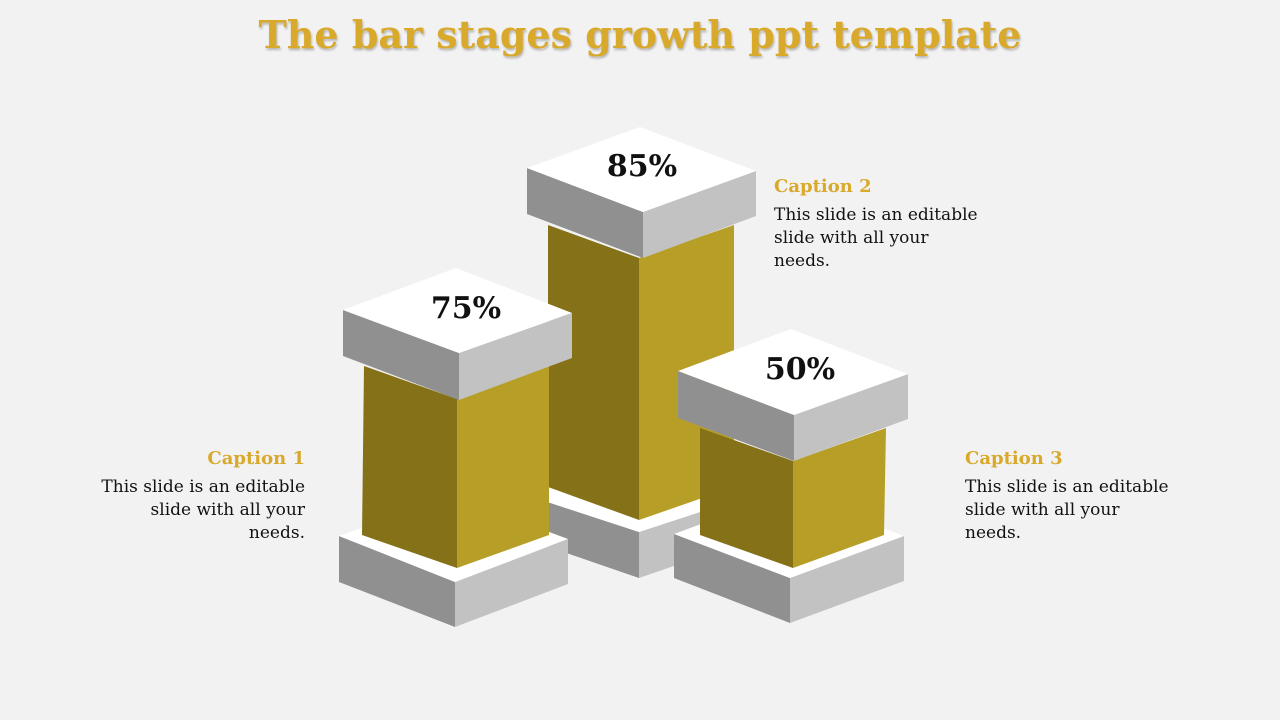  I want to click on caption-2-title: Caption 2, so click(823, 186).